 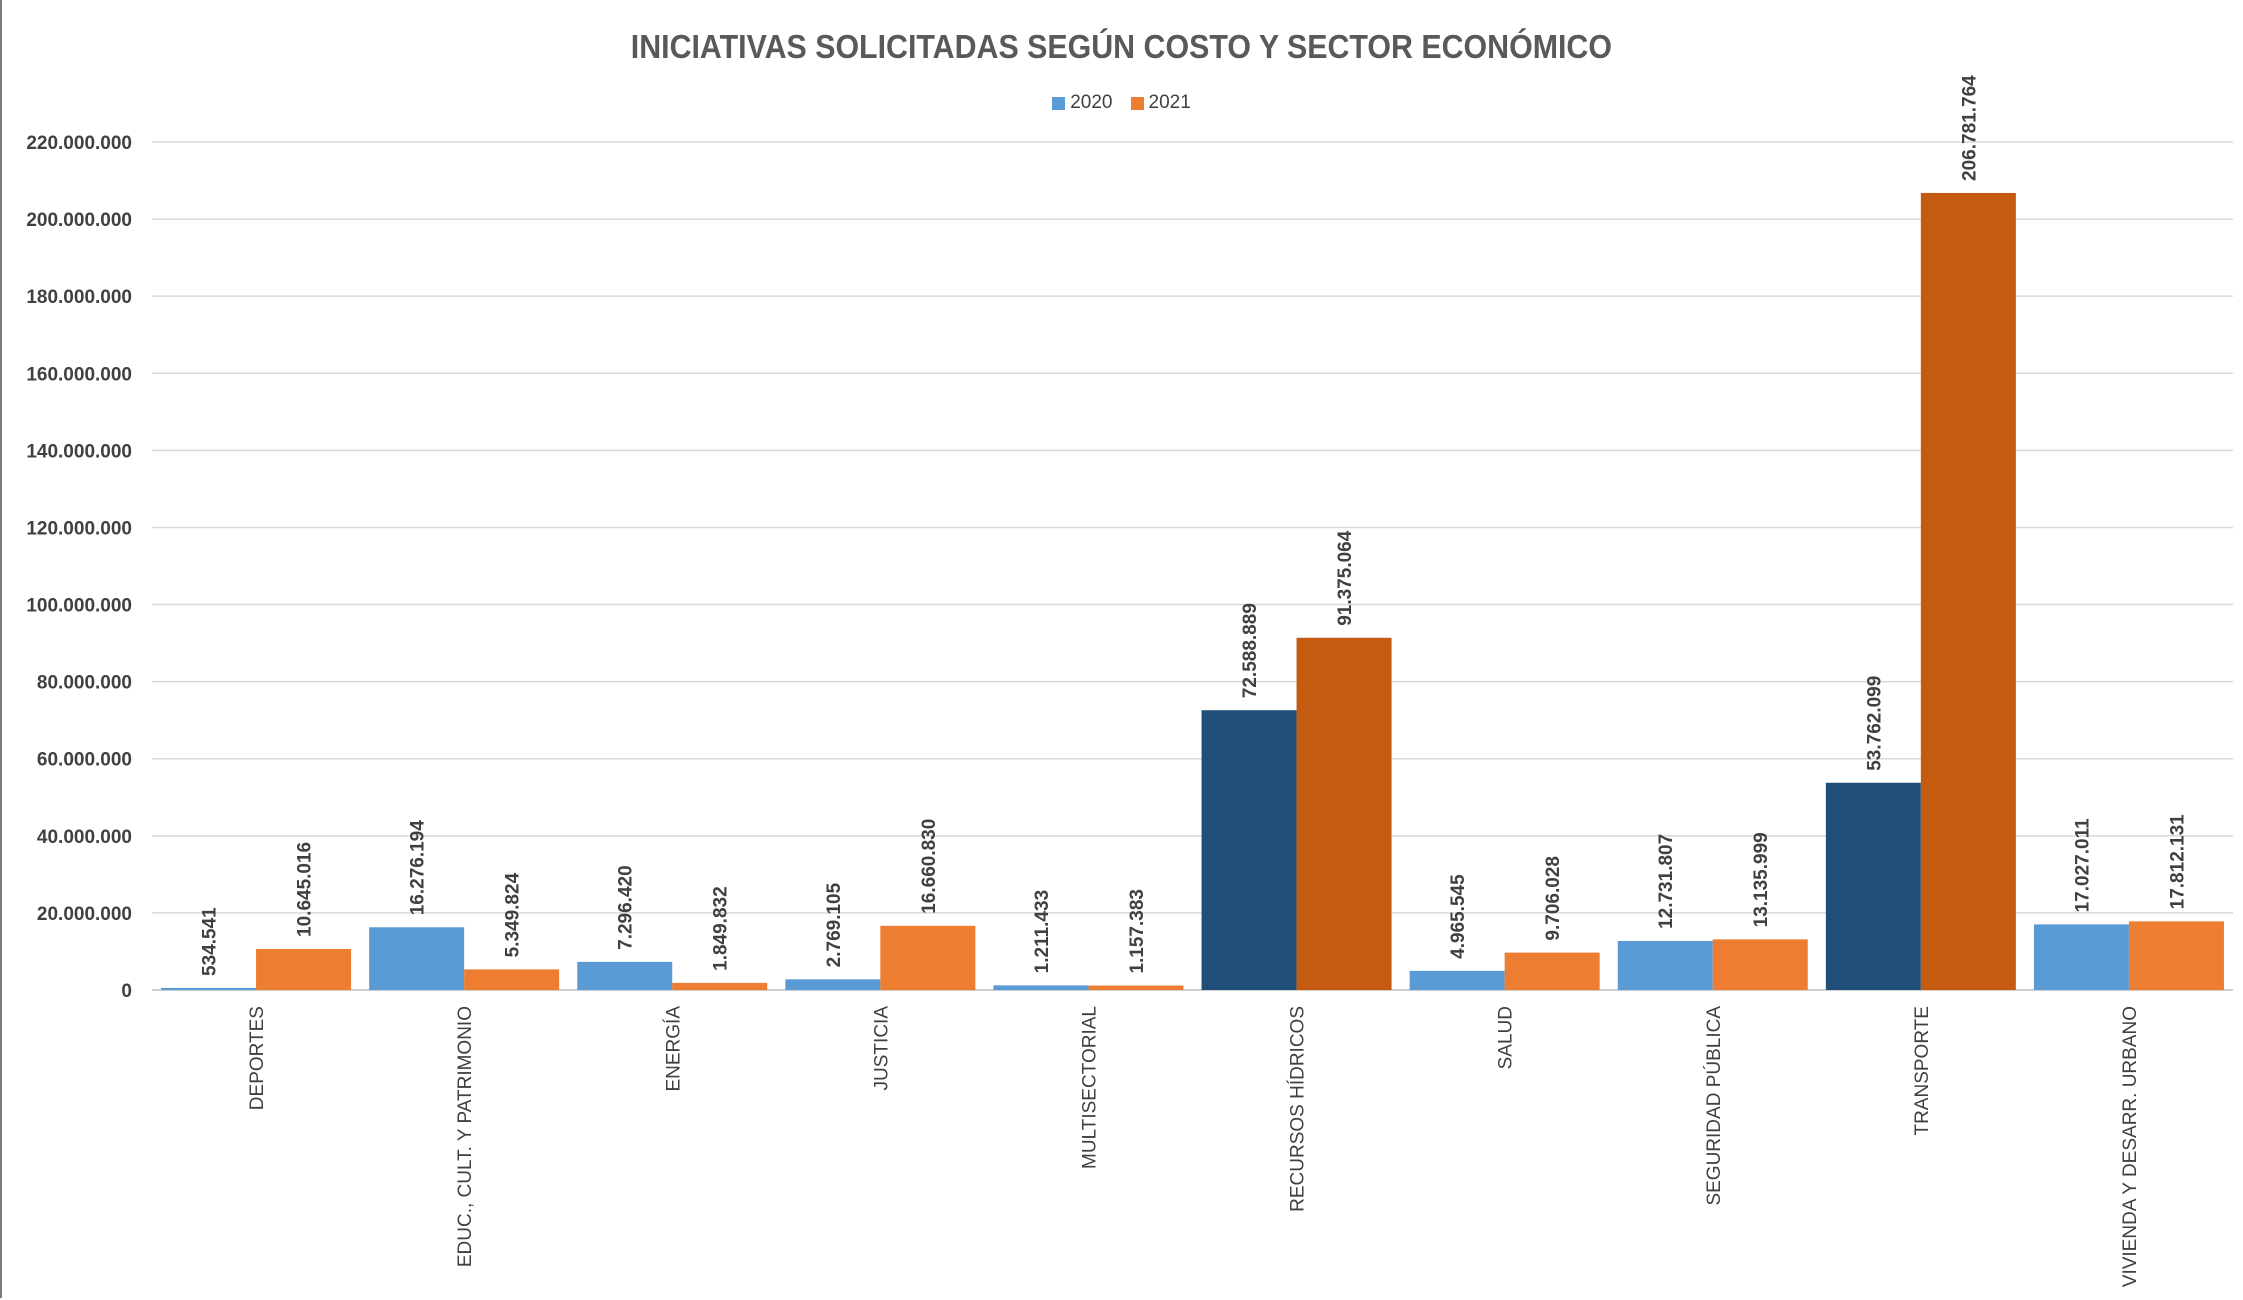 What do you see at coordinates (1089, 1087) in the screenshot?
I see `category-label-4: MULTISECTORIAL` at bounding box center [1089, 1087].